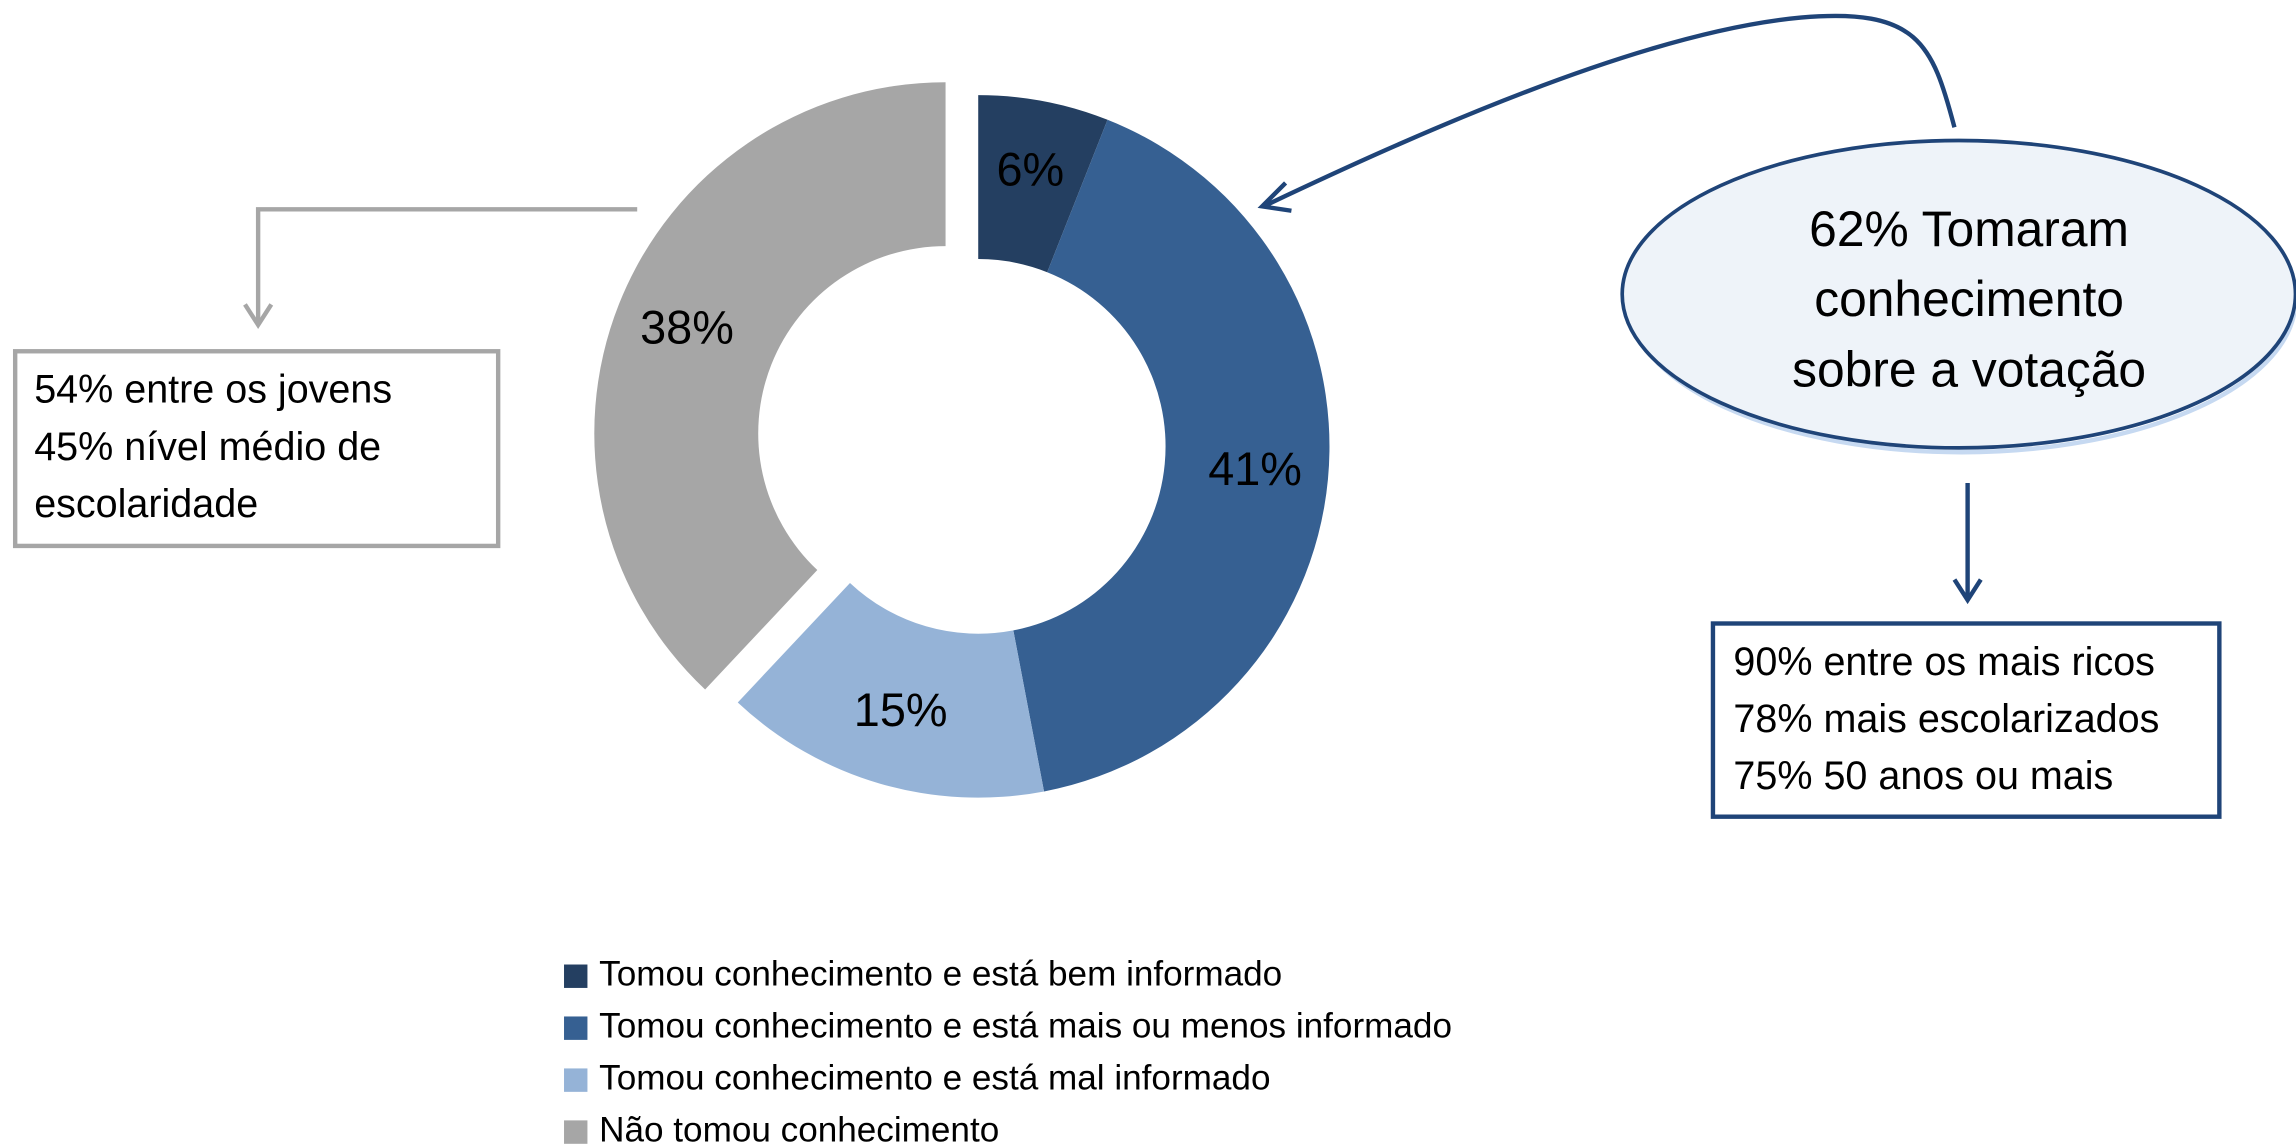 This screenshot has width=2296, height=1146. What do you see at coordinates (1969, 369) in the screenshot?
I see `ellipse-line: sobre a votação` at bounding box center [1969, 369].